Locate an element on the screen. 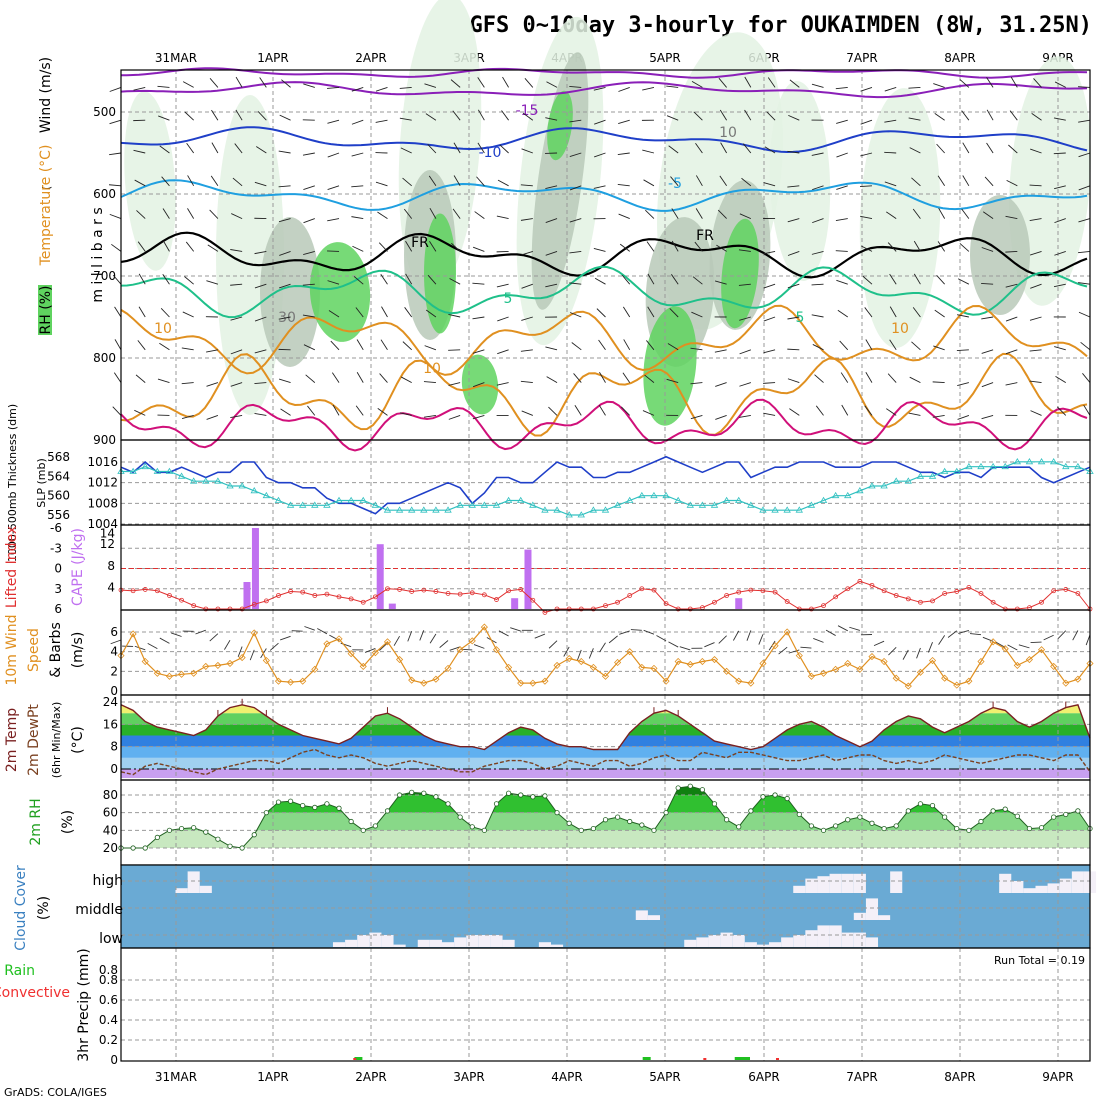 The width and height of the screenshot is (1100, 1100). thickness-tick-label: 560 is located at coordinates (58, 496).